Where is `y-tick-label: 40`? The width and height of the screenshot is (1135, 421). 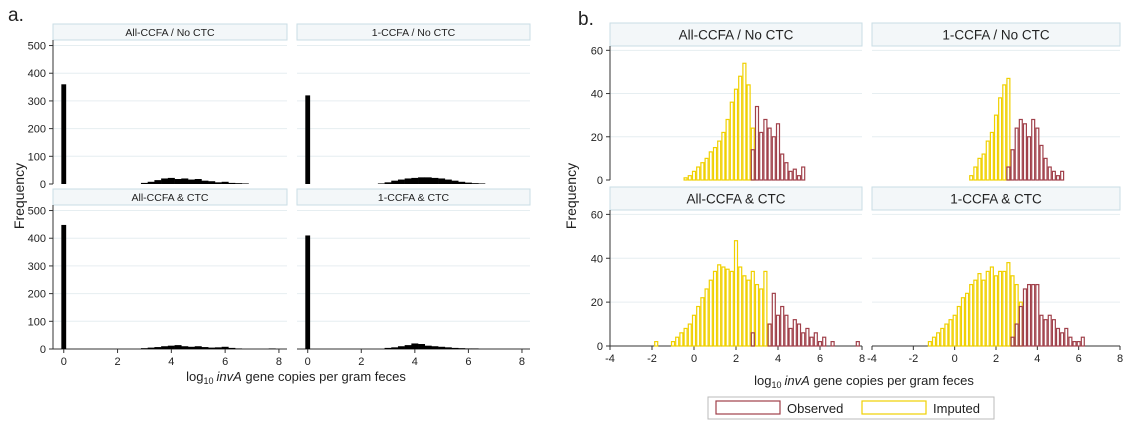
y-tick-label: 40 is located at coordinates (597, 95).